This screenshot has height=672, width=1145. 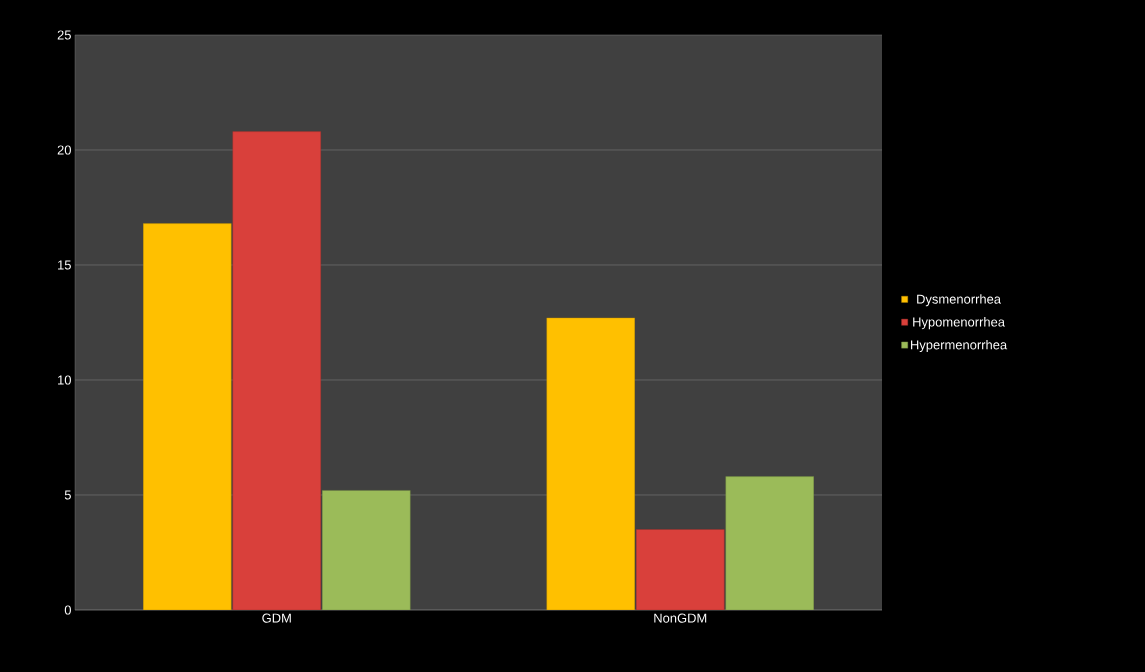 What do you see at coordinates (64, 265) in the screenshot?
I see `y-tick-label: 15` at bounding box center [64, 265].